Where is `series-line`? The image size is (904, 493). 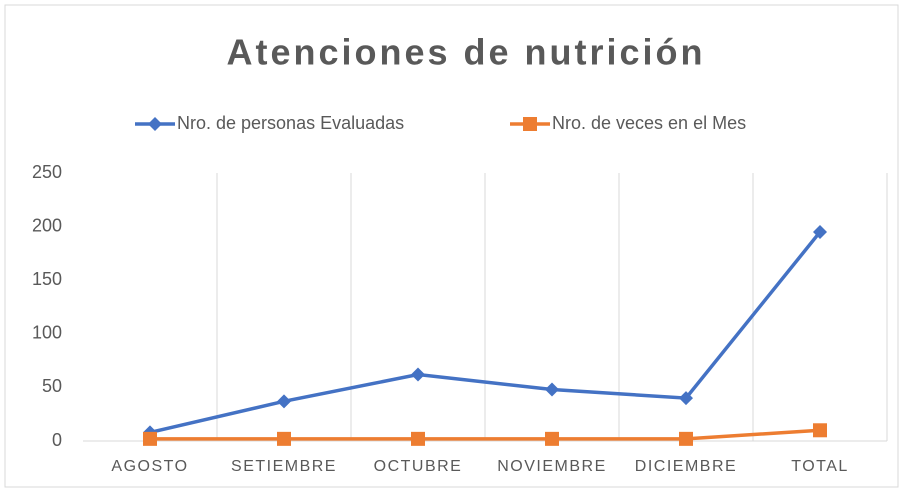 series-line is located at coordinates (485, 434).